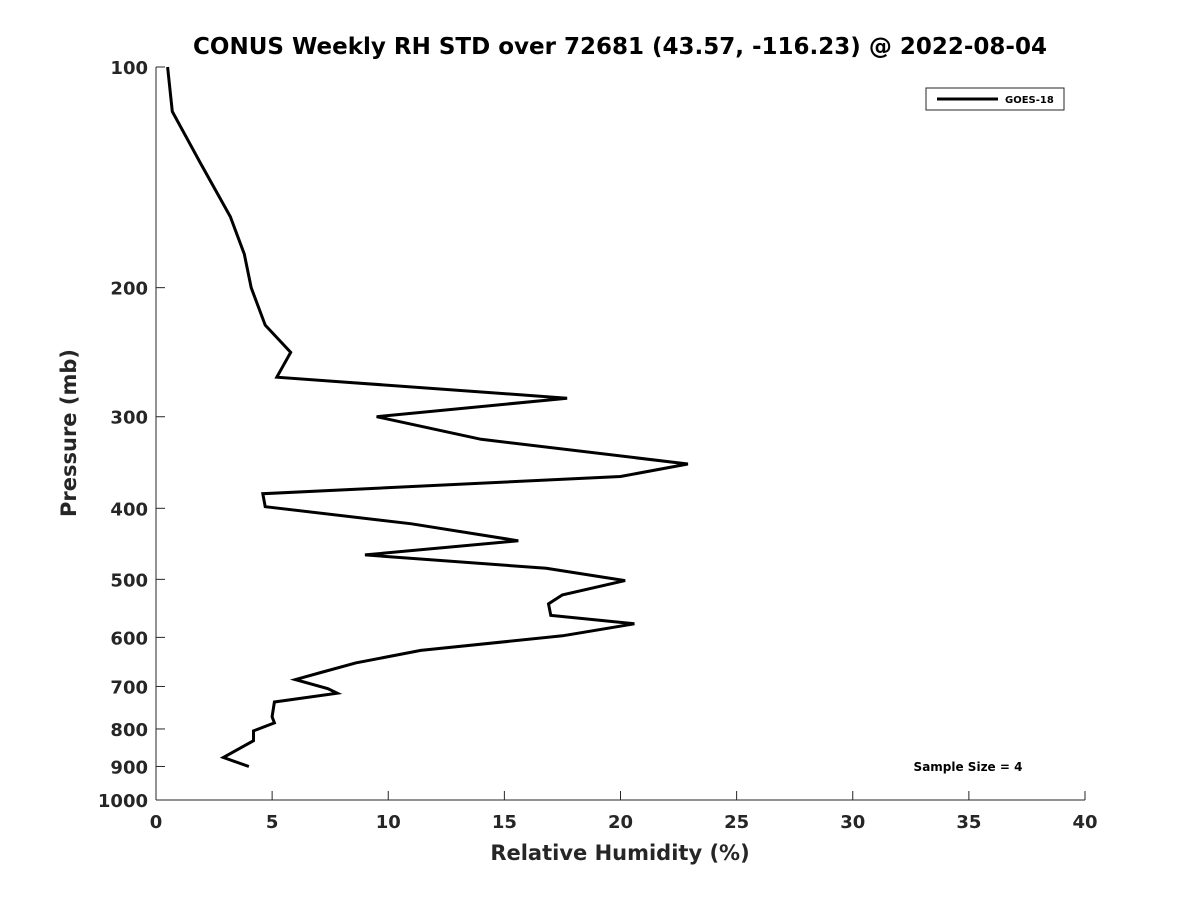 The image size is (1200, 900). Describe the element at coordinates (129, 580) in the screenshot. I see `y-tick-label: 500` at that location.